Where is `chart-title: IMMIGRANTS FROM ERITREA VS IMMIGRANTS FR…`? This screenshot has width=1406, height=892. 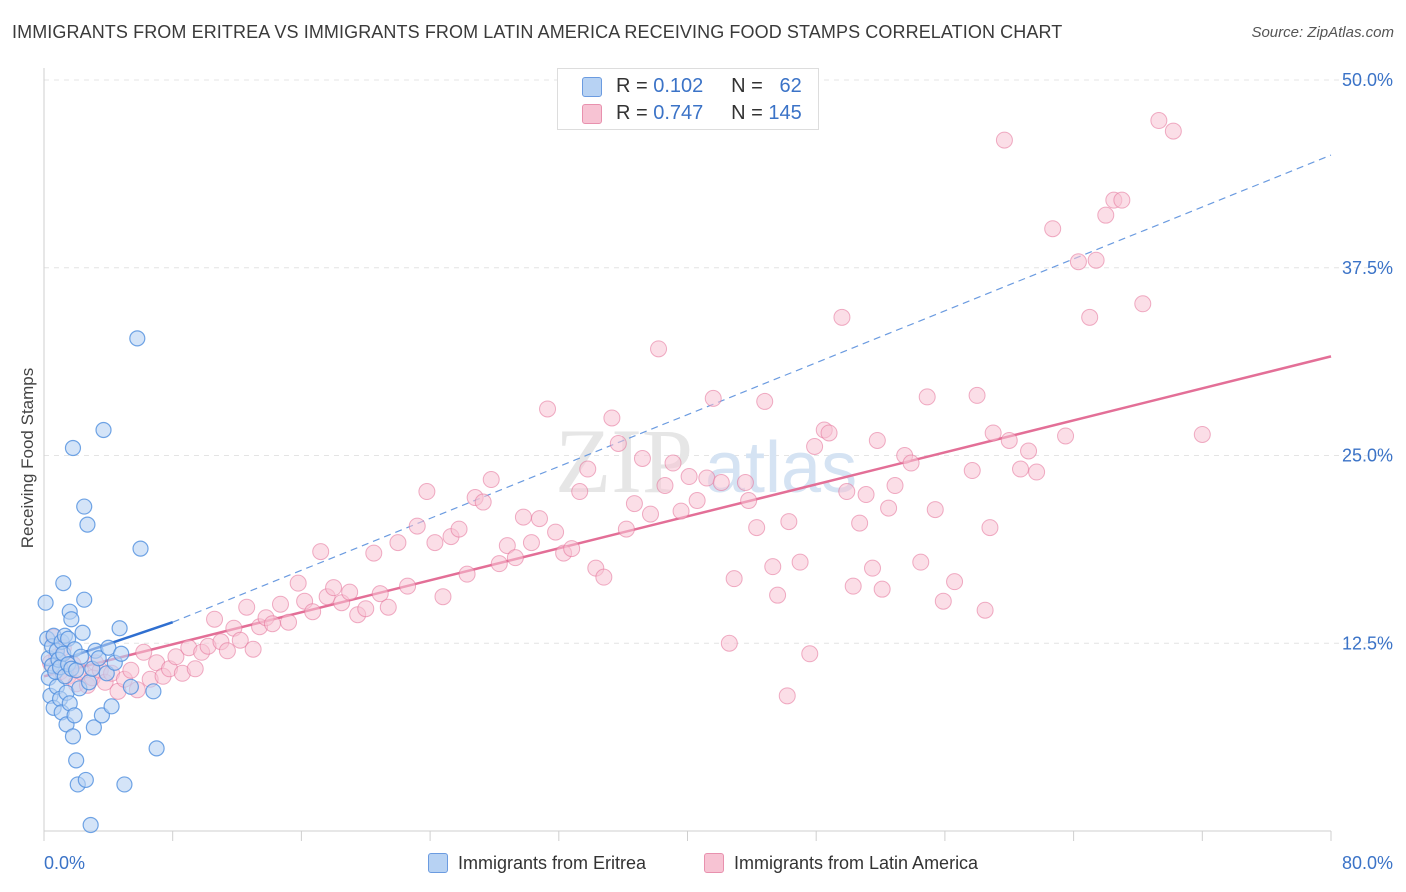
chart-title: IMMIGRANTS FROM ERITREA VS IMMIGRANTS FR… is located at coordinates (537, 32).